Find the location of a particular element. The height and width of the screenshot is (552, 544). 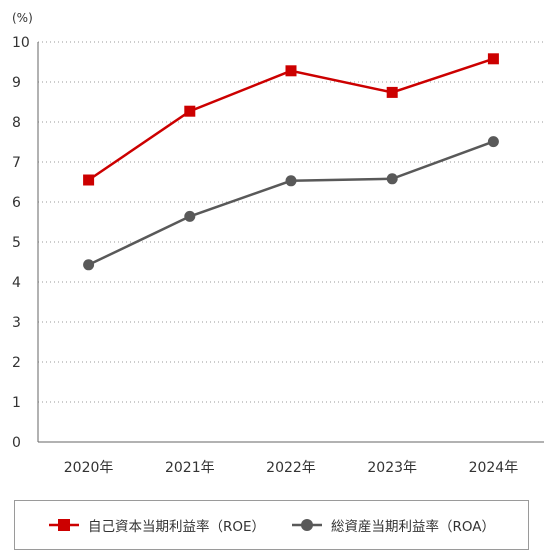

y-tick-label: 9 is located at coordinates (16, 83).